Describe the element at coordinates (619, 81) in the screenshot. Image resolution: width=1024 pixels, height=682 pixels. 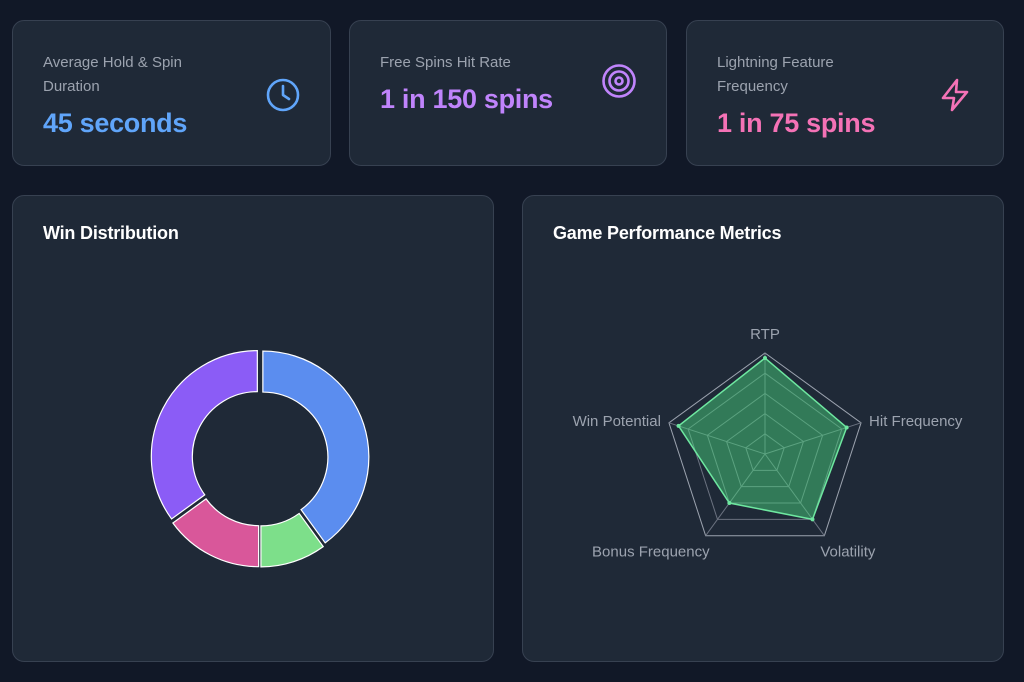
I see `target-icon` at that location.